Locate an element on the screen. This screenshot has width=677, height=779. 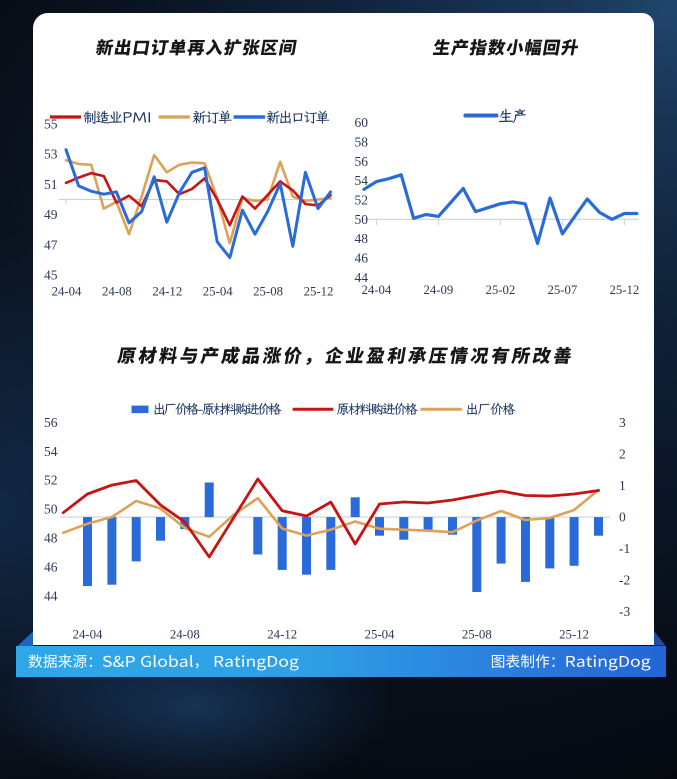
svg-text: 45 is located at coordinates (51, 275).